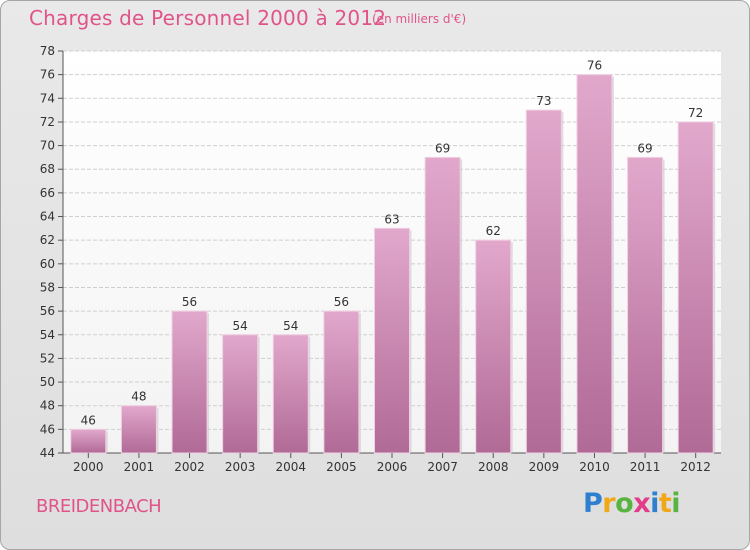 This screenshot has width=750, height=550. What do you see at coordinates (391, 219) in the screenshot?
I see `bar-value-label: 63` at bounding box center [391, 219].